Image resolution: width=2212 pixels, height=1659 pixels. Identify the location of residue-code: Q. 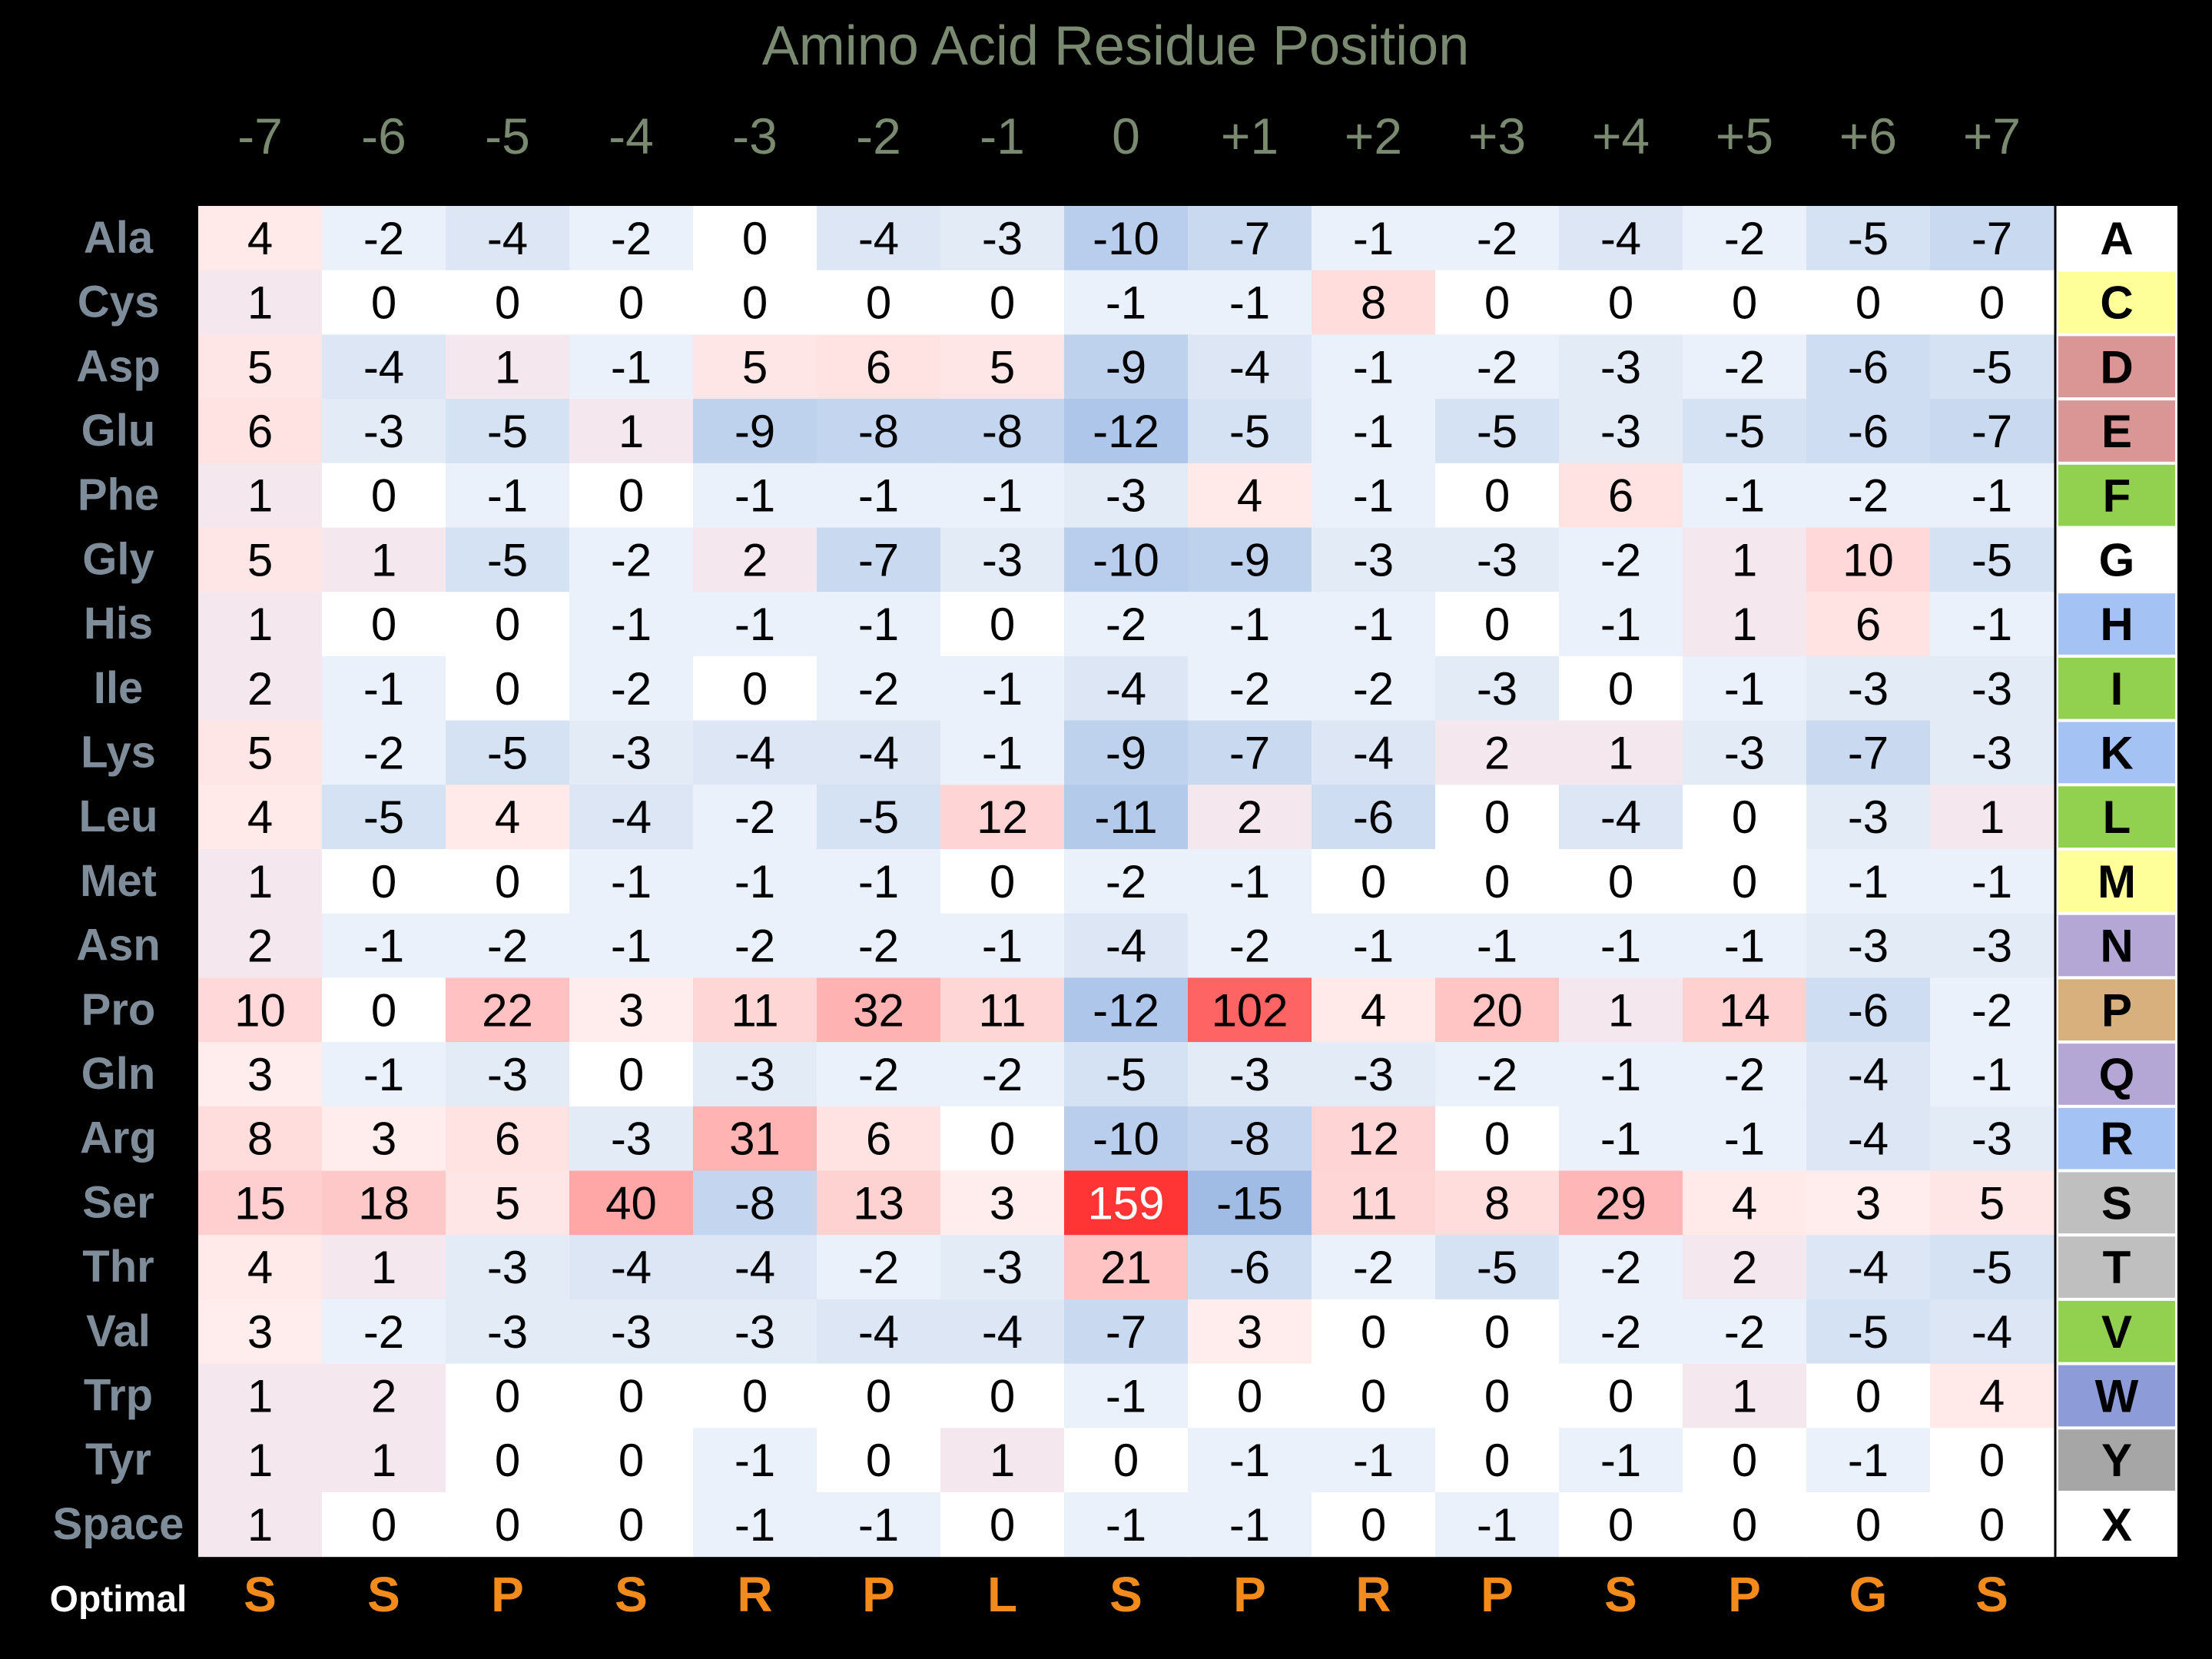
(2117, 1074).